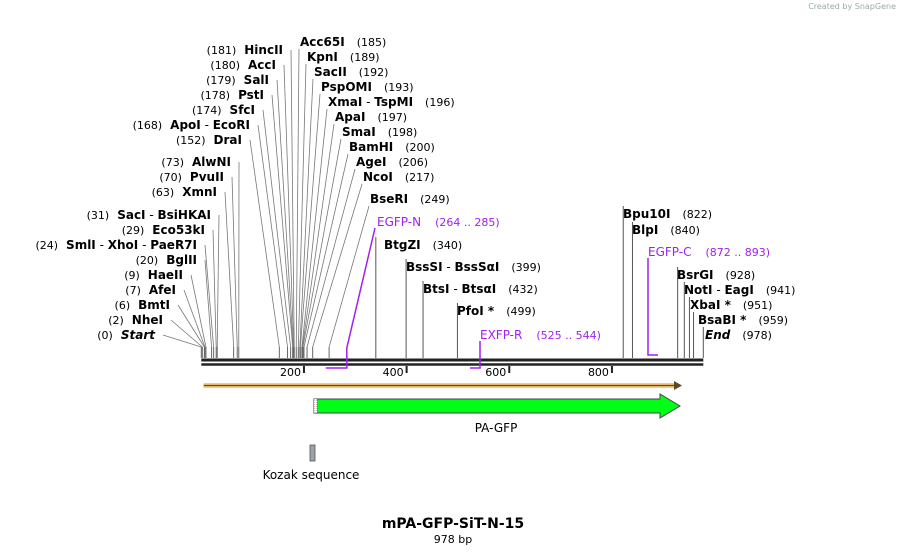 This screenshot has height=556, width=906. I want to click on enzyme-name: BtgZI, so click(402, 245).